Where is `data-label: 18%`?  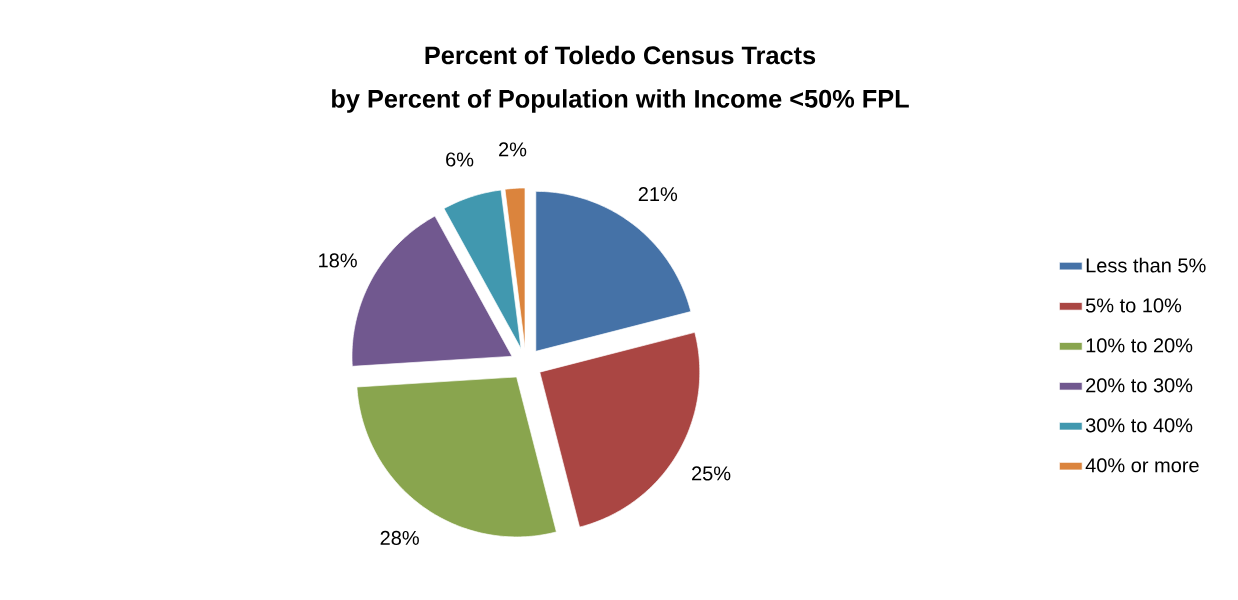
data-label: 18% is located at coordinates (338, 260).